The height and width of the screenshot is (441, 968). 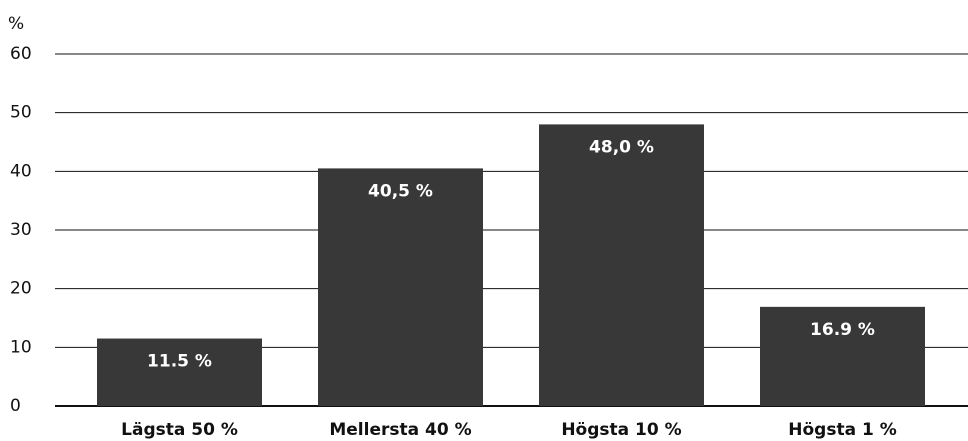 What do you see at coordinates (21, 113) in the screenshot?
I see `y-tick-label: 50` at bounding box center [21, 113].